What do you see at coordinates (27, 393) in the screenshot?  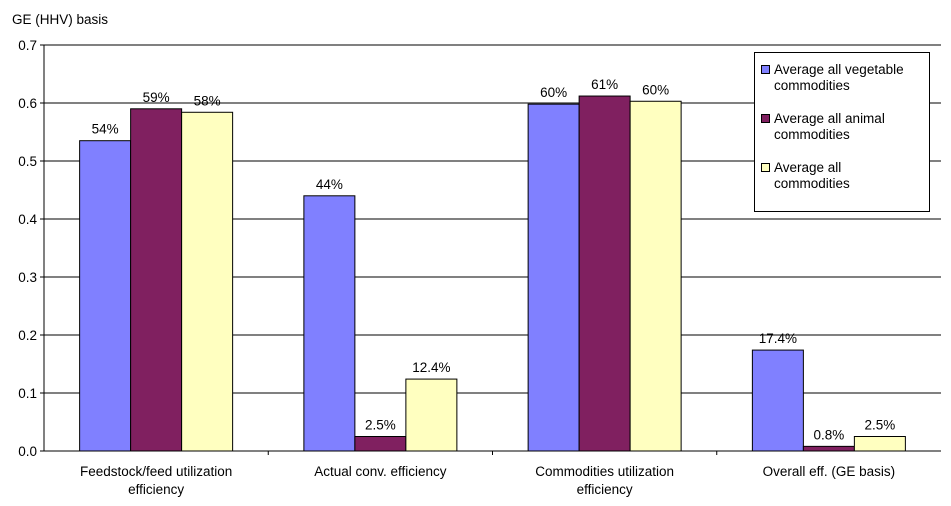 I see `y-tick-label: 0.1` at bounding box center [27, 393].